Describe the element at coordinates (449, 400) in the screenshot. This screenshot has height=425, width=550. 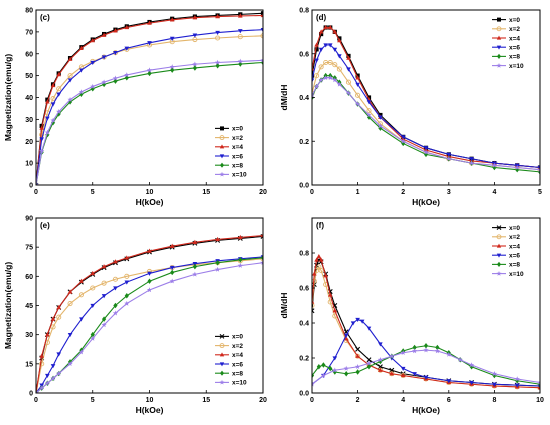
I see `chart-3-xtick-label-3: 6` at that location.